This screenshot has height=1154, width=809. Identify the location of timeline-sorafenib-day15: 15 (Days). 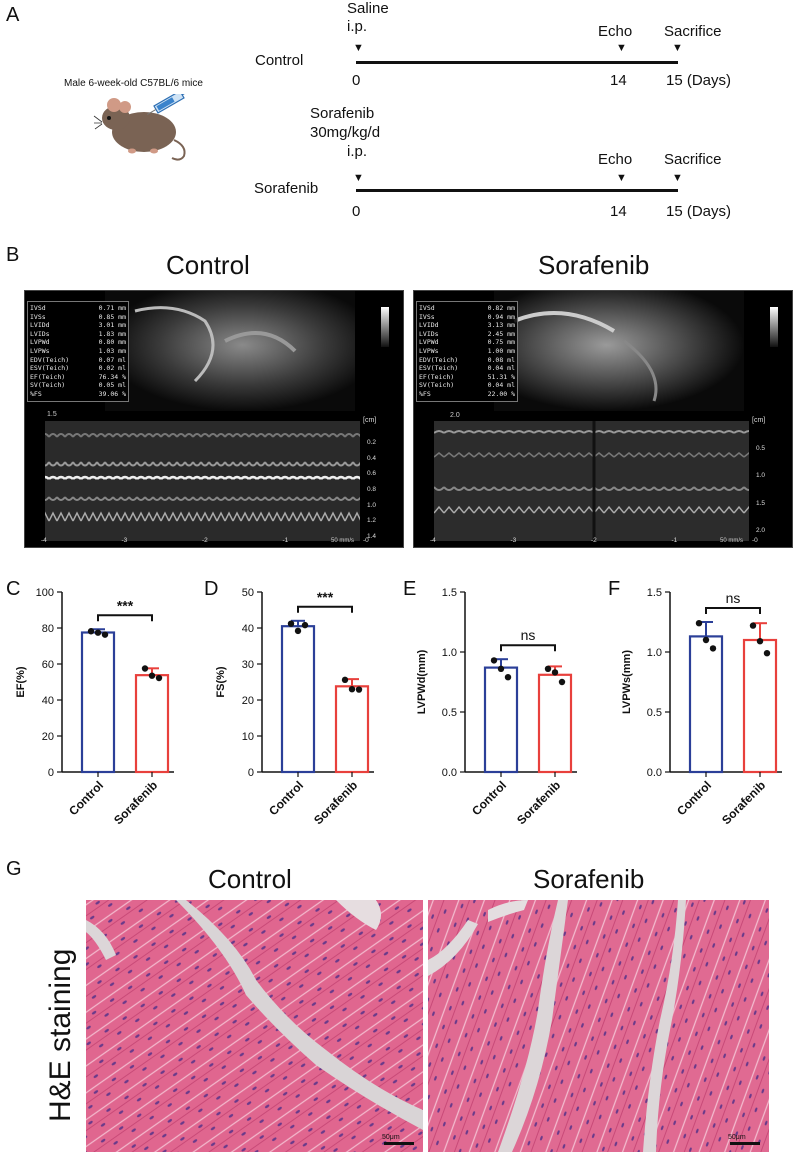
(699, 211).